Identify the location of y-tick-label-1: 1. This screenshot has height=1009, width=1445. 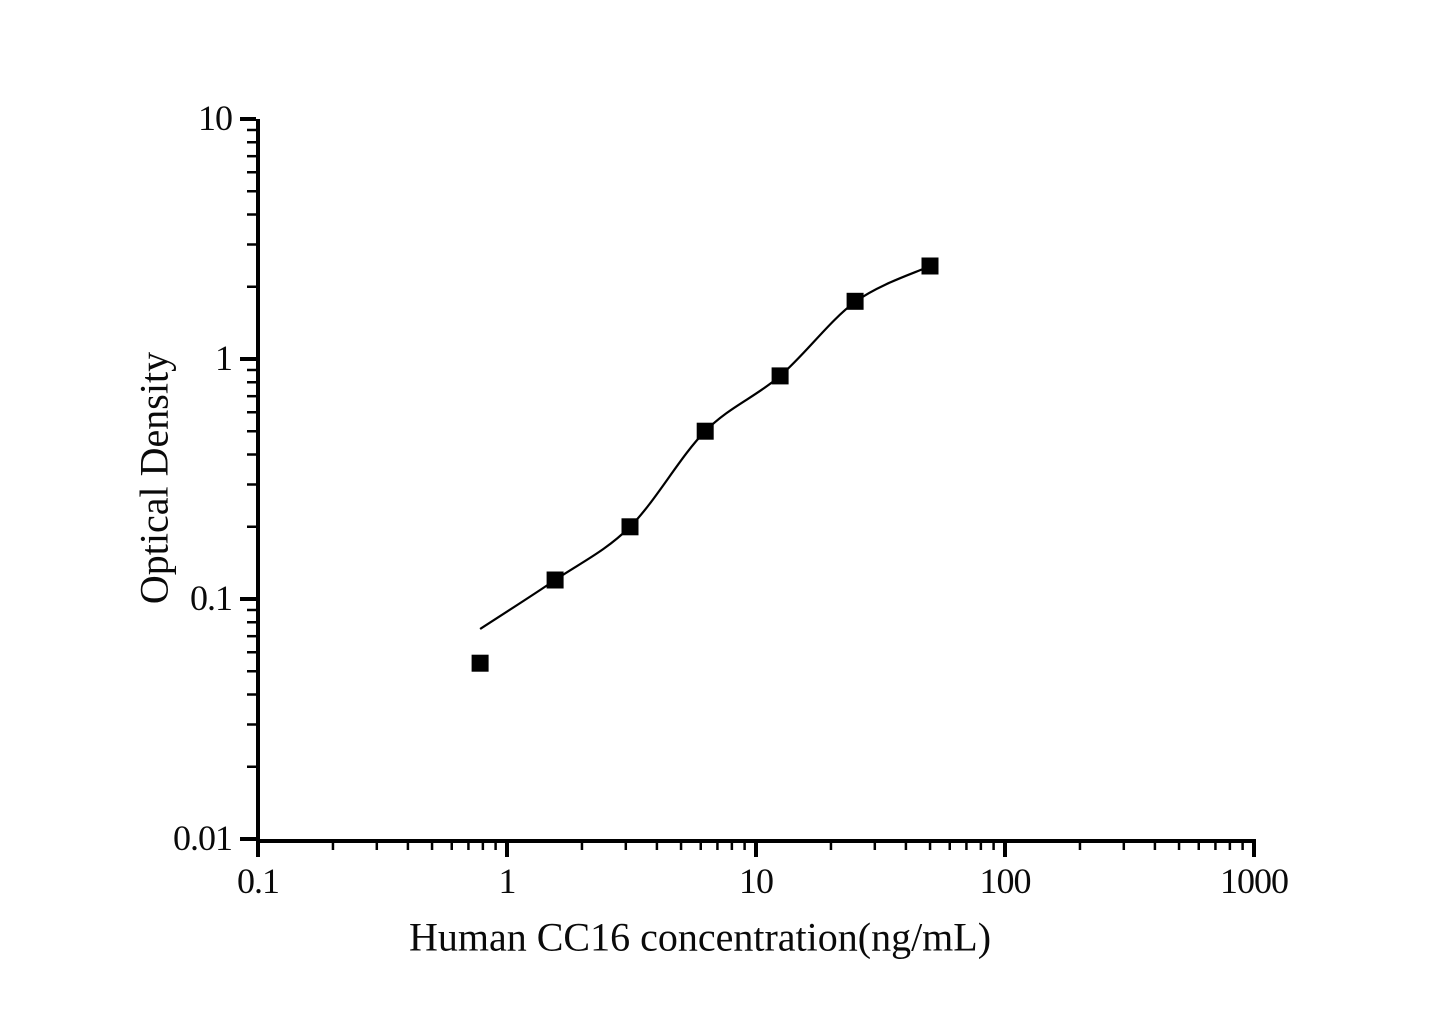
(223, 358).